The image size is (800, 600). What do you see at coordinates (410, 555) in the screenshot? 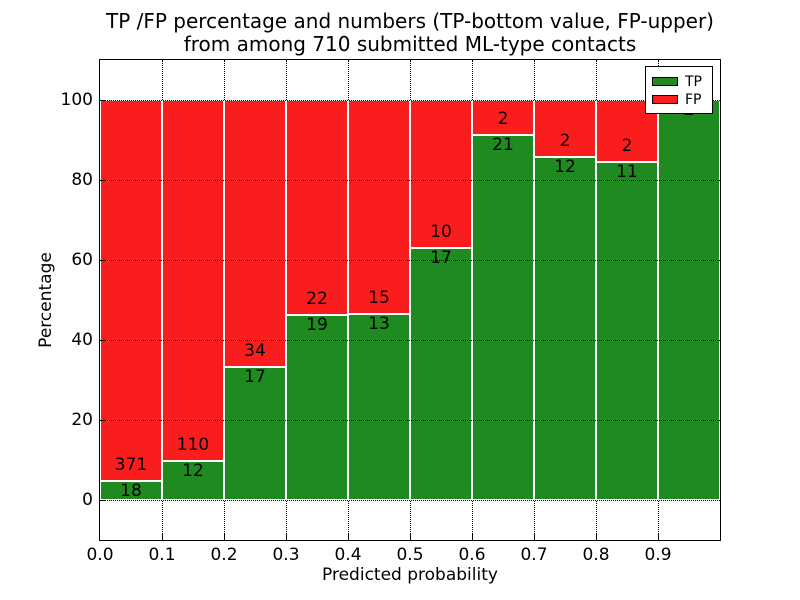
I see `x-tick-label: 0.5` at bounding box center [410, 555].